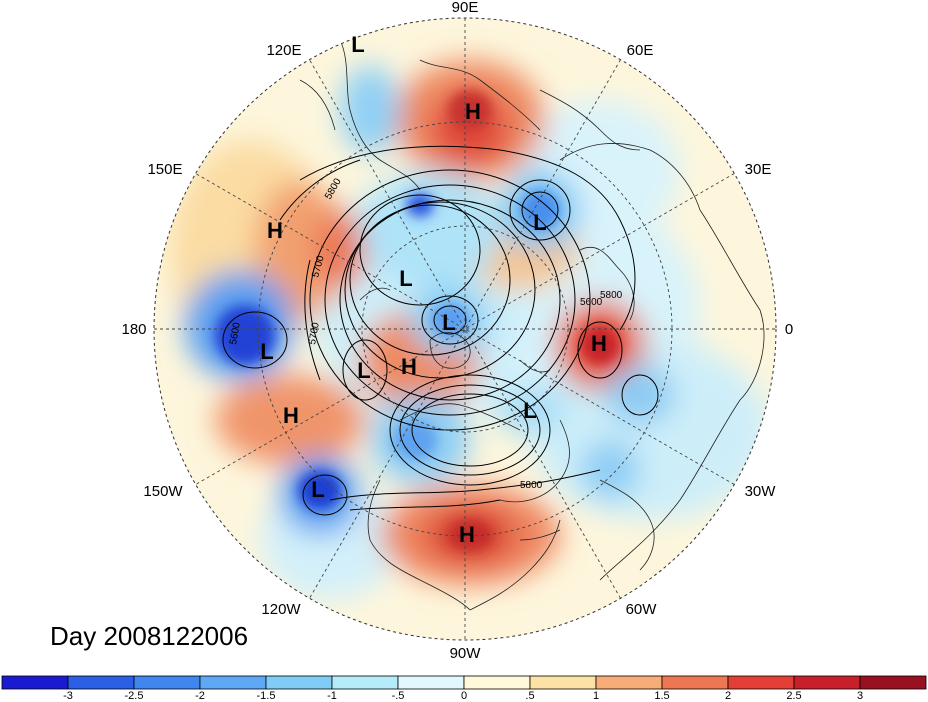 The image size is (928, 702). Describe the element at coordinates (332, 696) in the screenshot. I see `colorbar-tick-label: -1` at that location.